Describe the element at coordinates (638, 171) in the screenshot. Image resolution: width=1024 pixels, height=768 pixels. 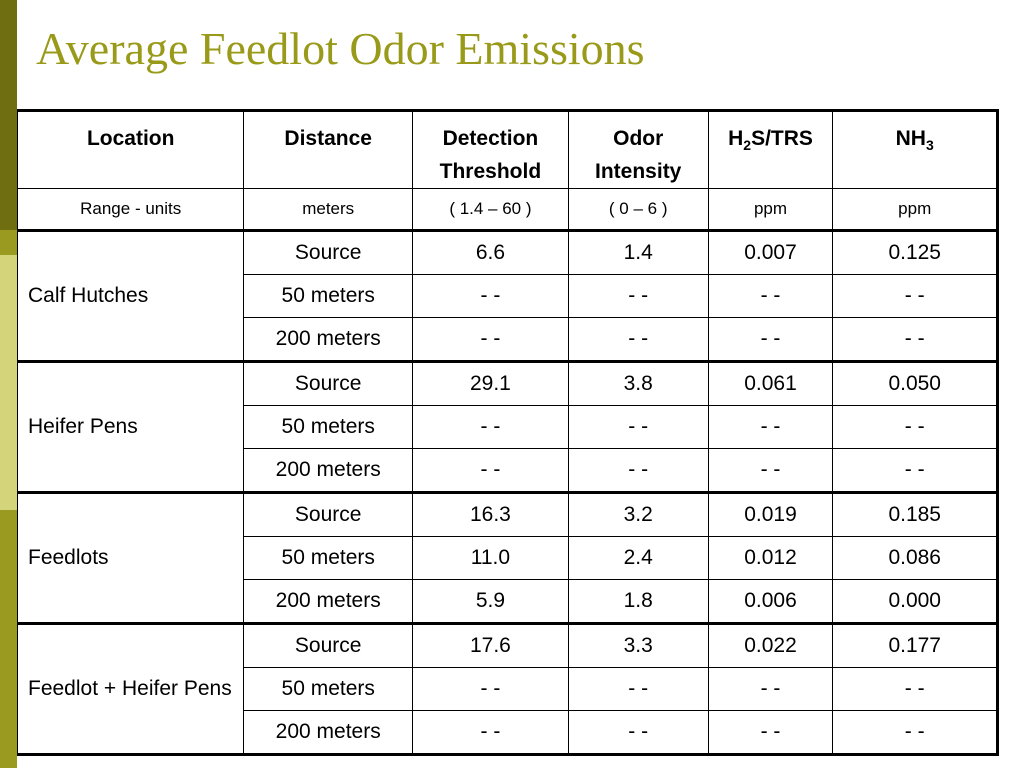
I see `header-odor-line2: Intensity` at that location.